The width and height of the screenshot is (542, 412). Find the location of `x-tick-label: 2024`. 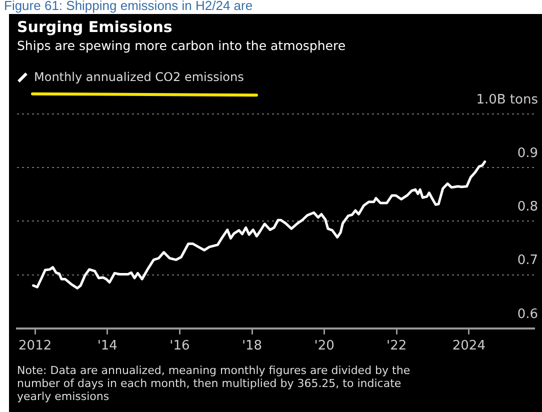

x-tick-label: 2024 is located at coordinates (469, 346).